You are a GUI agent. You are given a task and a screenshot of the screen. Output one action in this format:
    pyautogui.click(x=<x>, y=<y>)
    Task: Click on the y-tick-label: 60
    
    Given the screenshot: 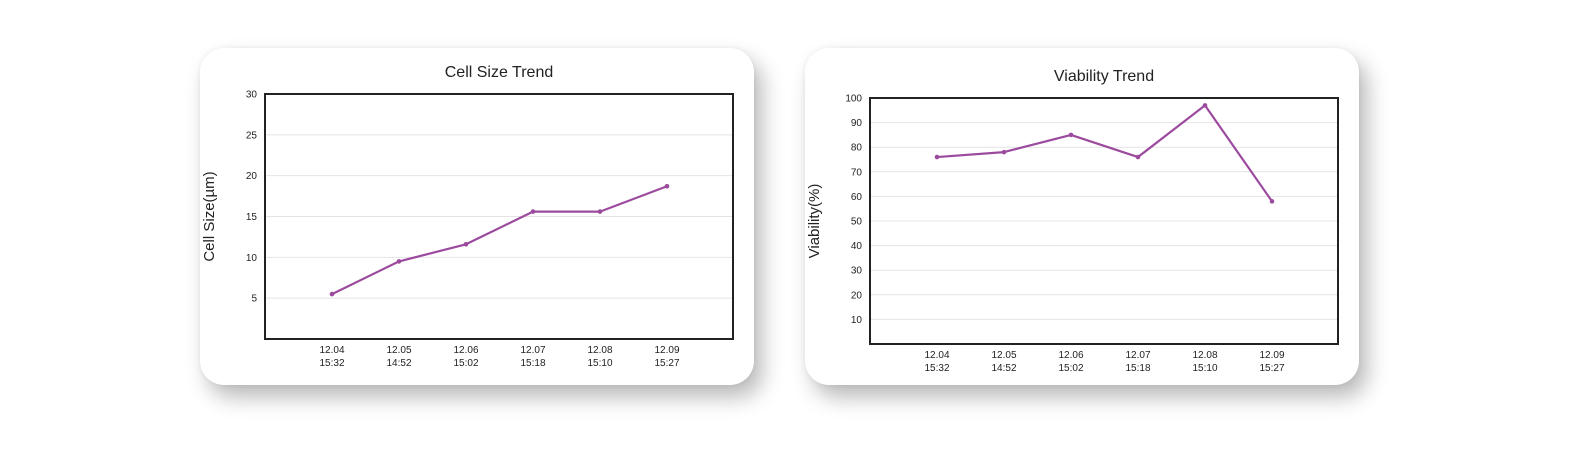 What is the action you would take?
    pyautogui.click(x=857, y=197)
    